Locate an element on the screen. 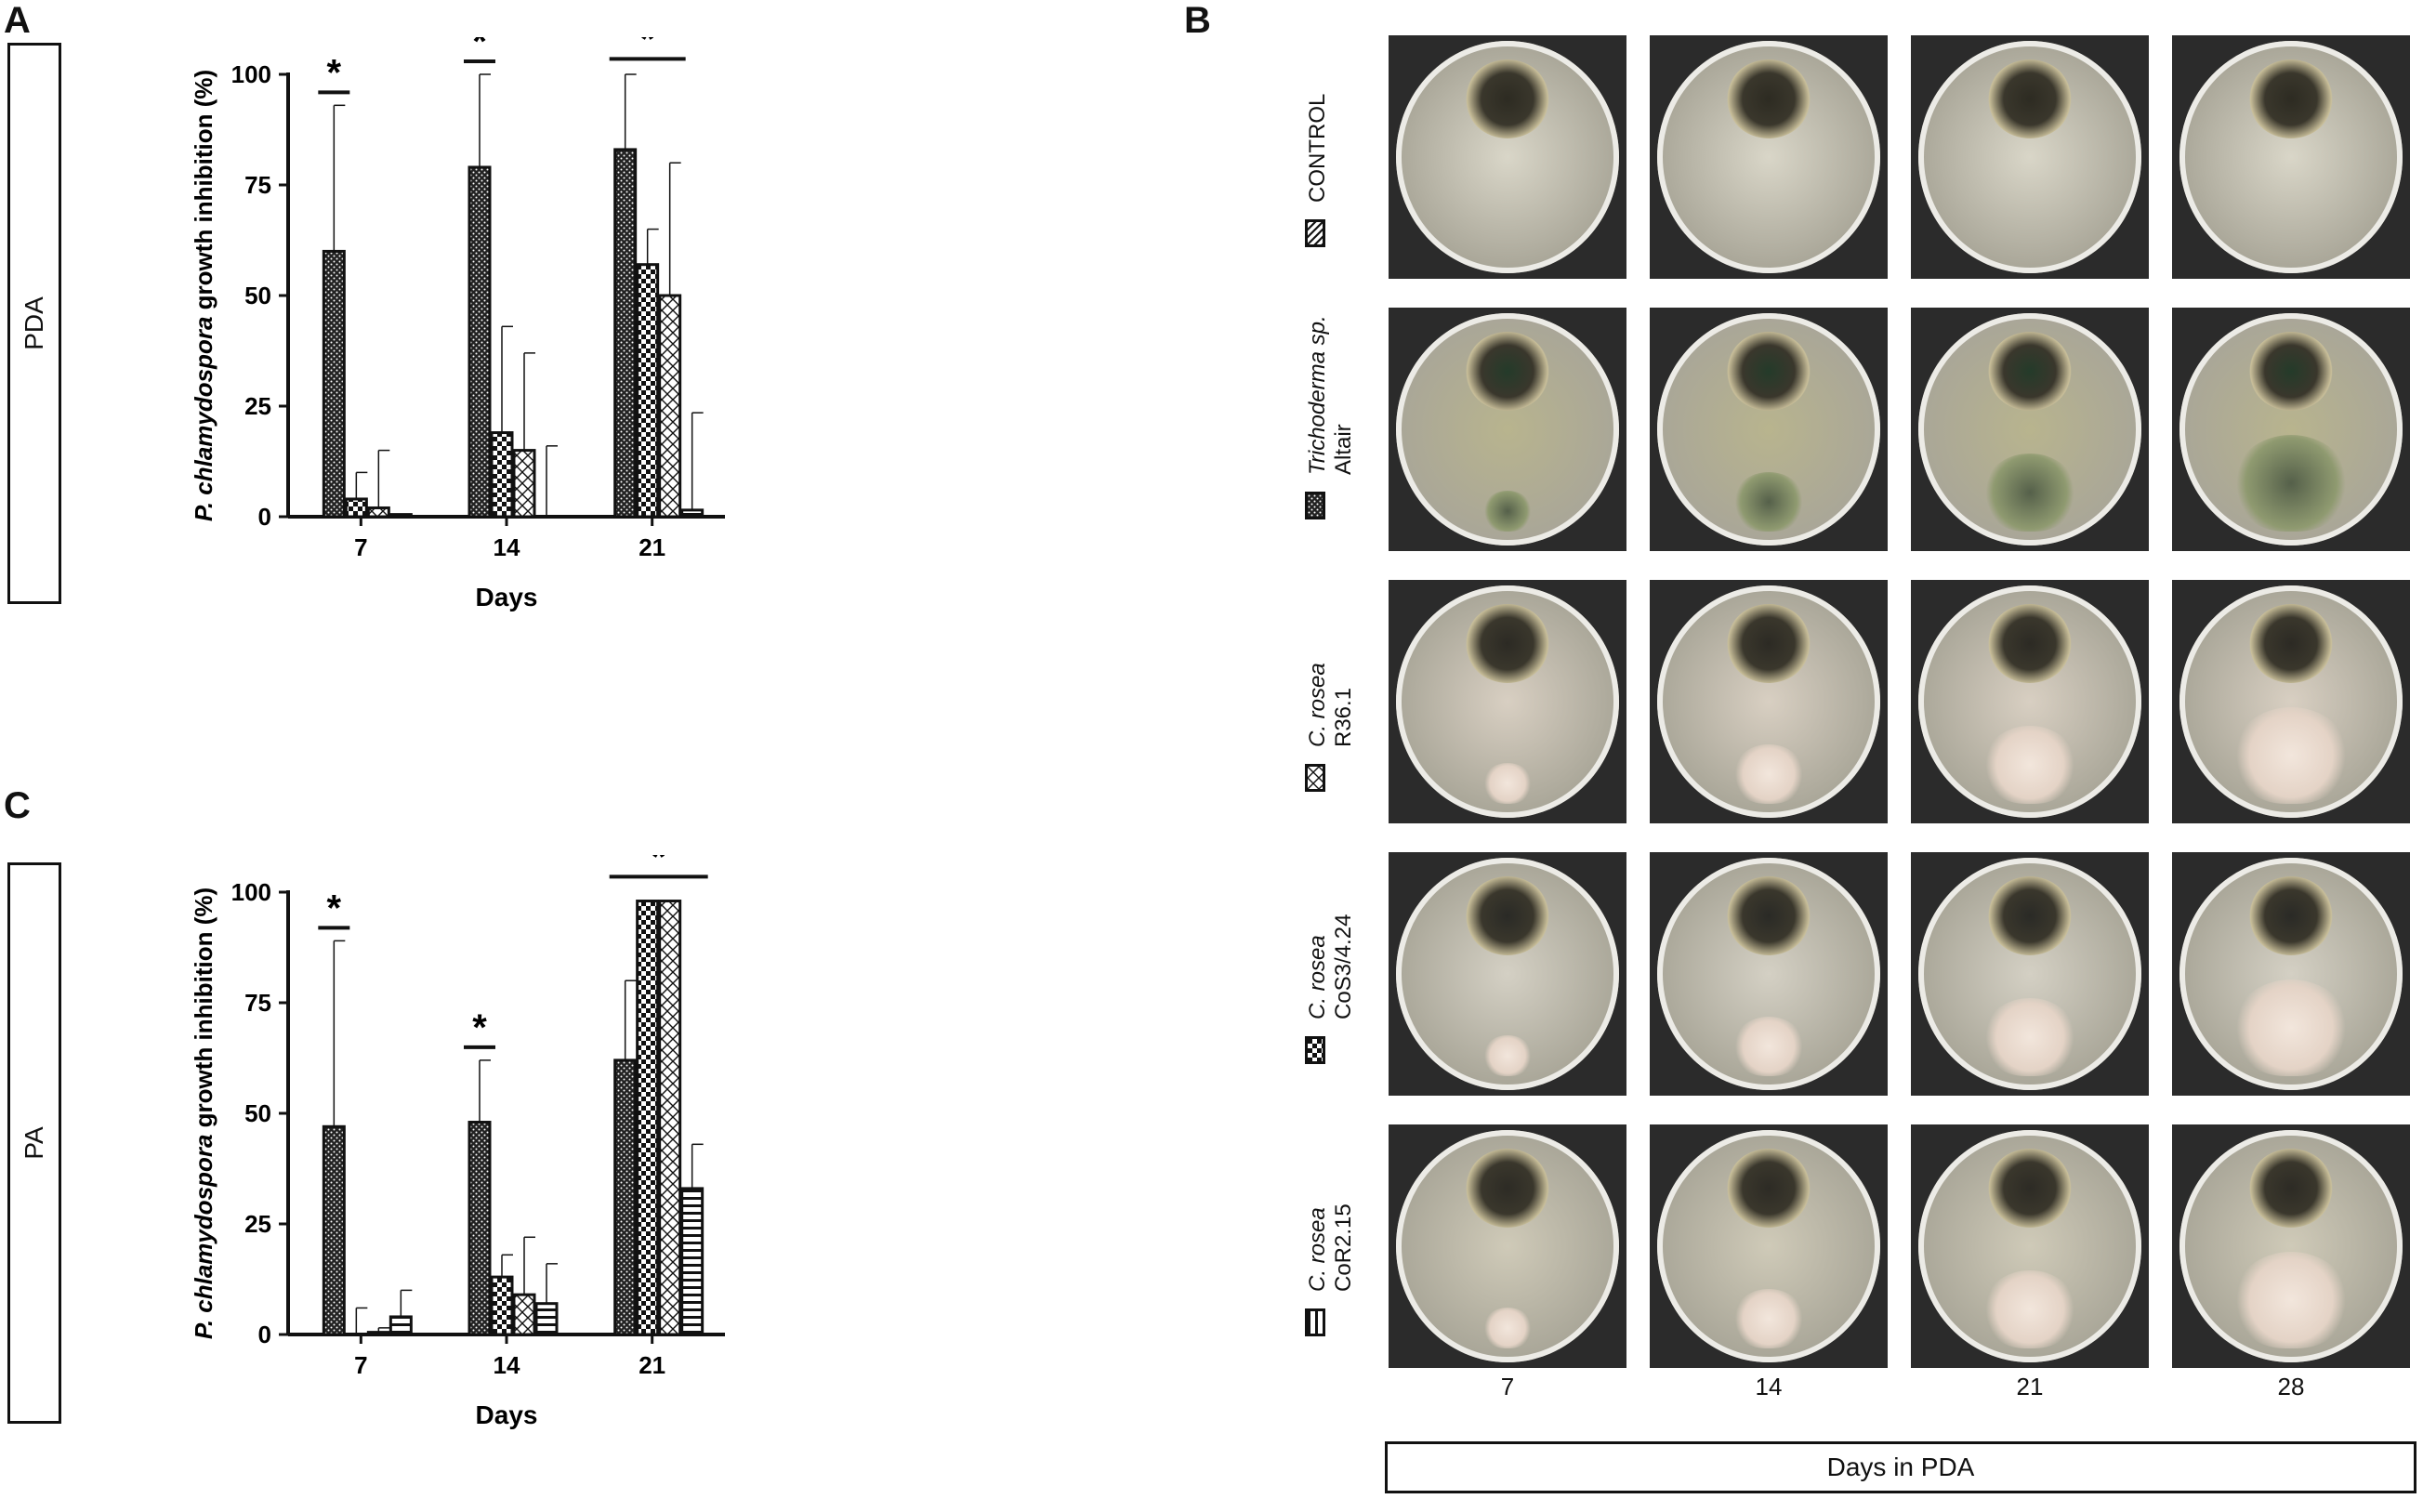  row-label-line2: R36.1 is located at coordinates (1343, 717).